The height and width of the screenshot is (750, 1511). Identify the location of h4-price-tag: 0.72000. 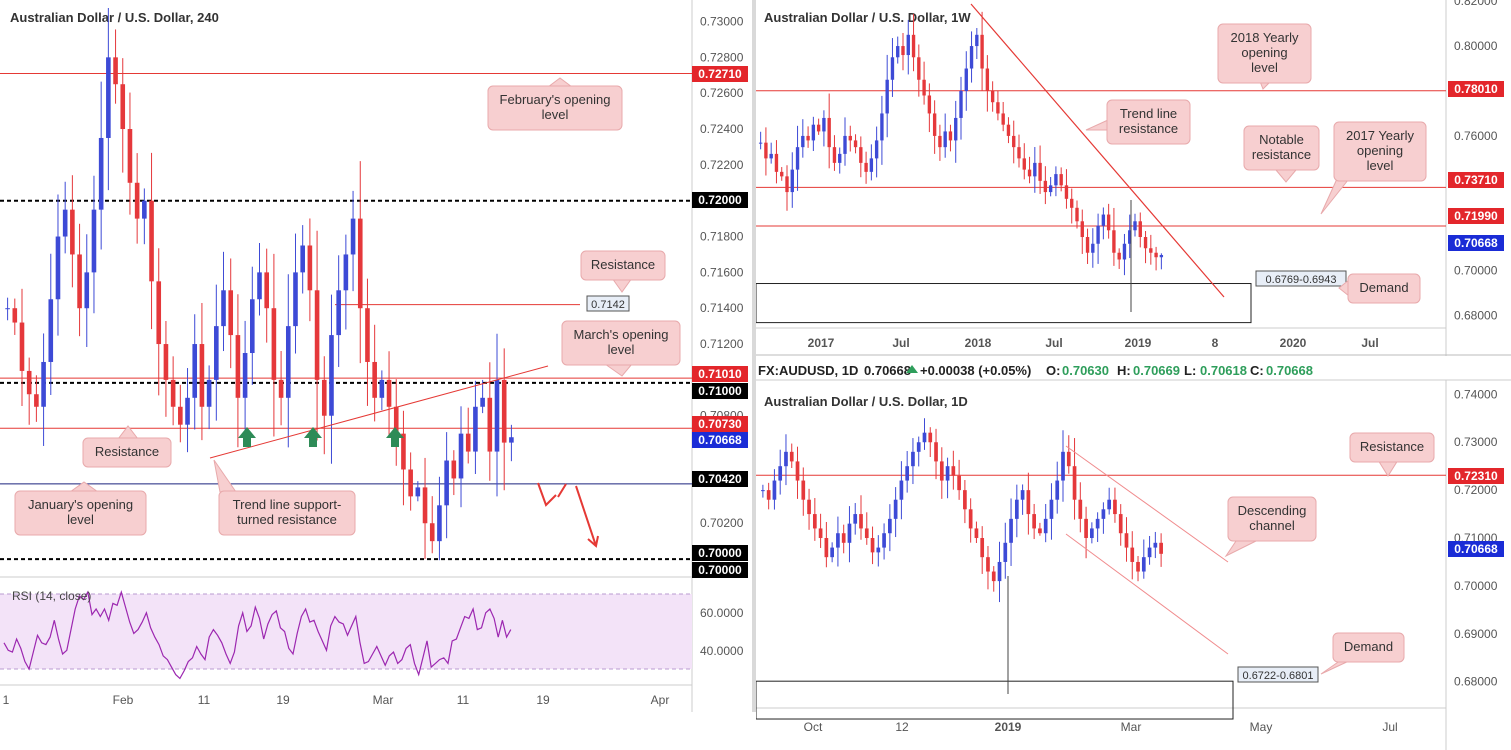
(720, 200).